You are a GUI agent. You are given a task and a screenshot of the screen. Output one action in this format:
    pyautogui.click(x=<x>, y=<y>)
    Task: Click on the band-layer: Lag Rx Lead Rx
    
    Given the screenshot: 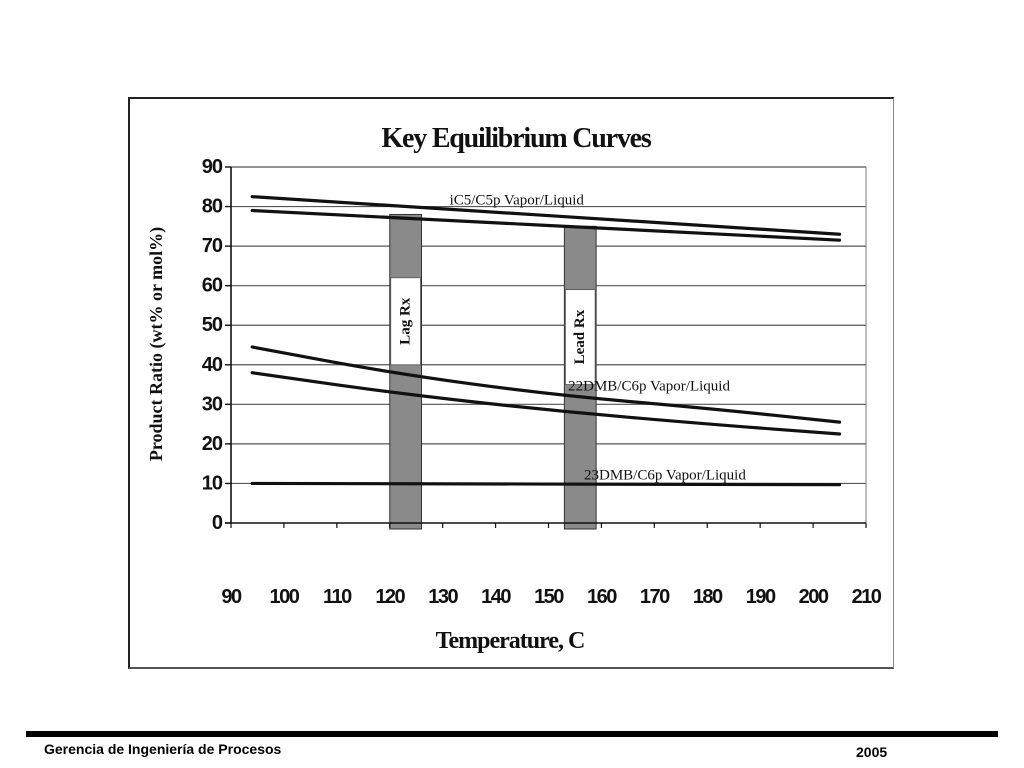 What is the action you would take?
    pyautogui.click(x=493, y=371)
    